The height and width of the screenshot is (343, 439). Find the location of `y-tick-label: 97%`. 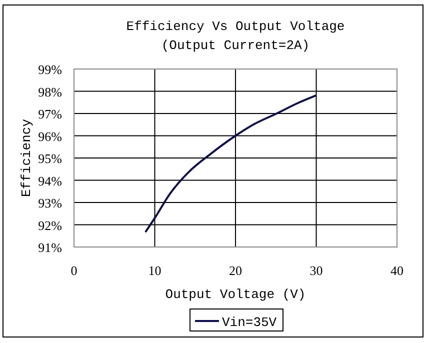

y-tick-label: 97% is located at coordinates (50, 114).